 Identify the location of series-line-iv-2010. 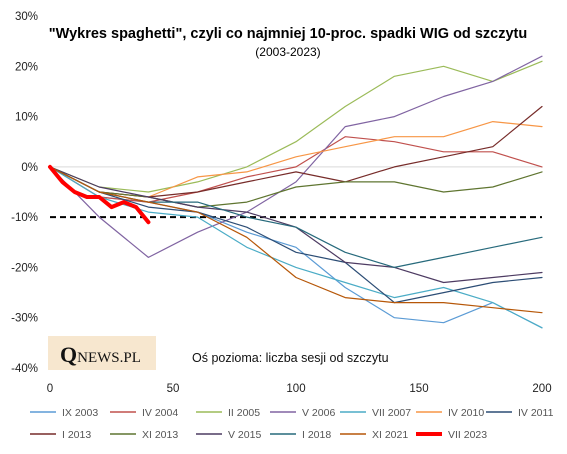
(296, 159).